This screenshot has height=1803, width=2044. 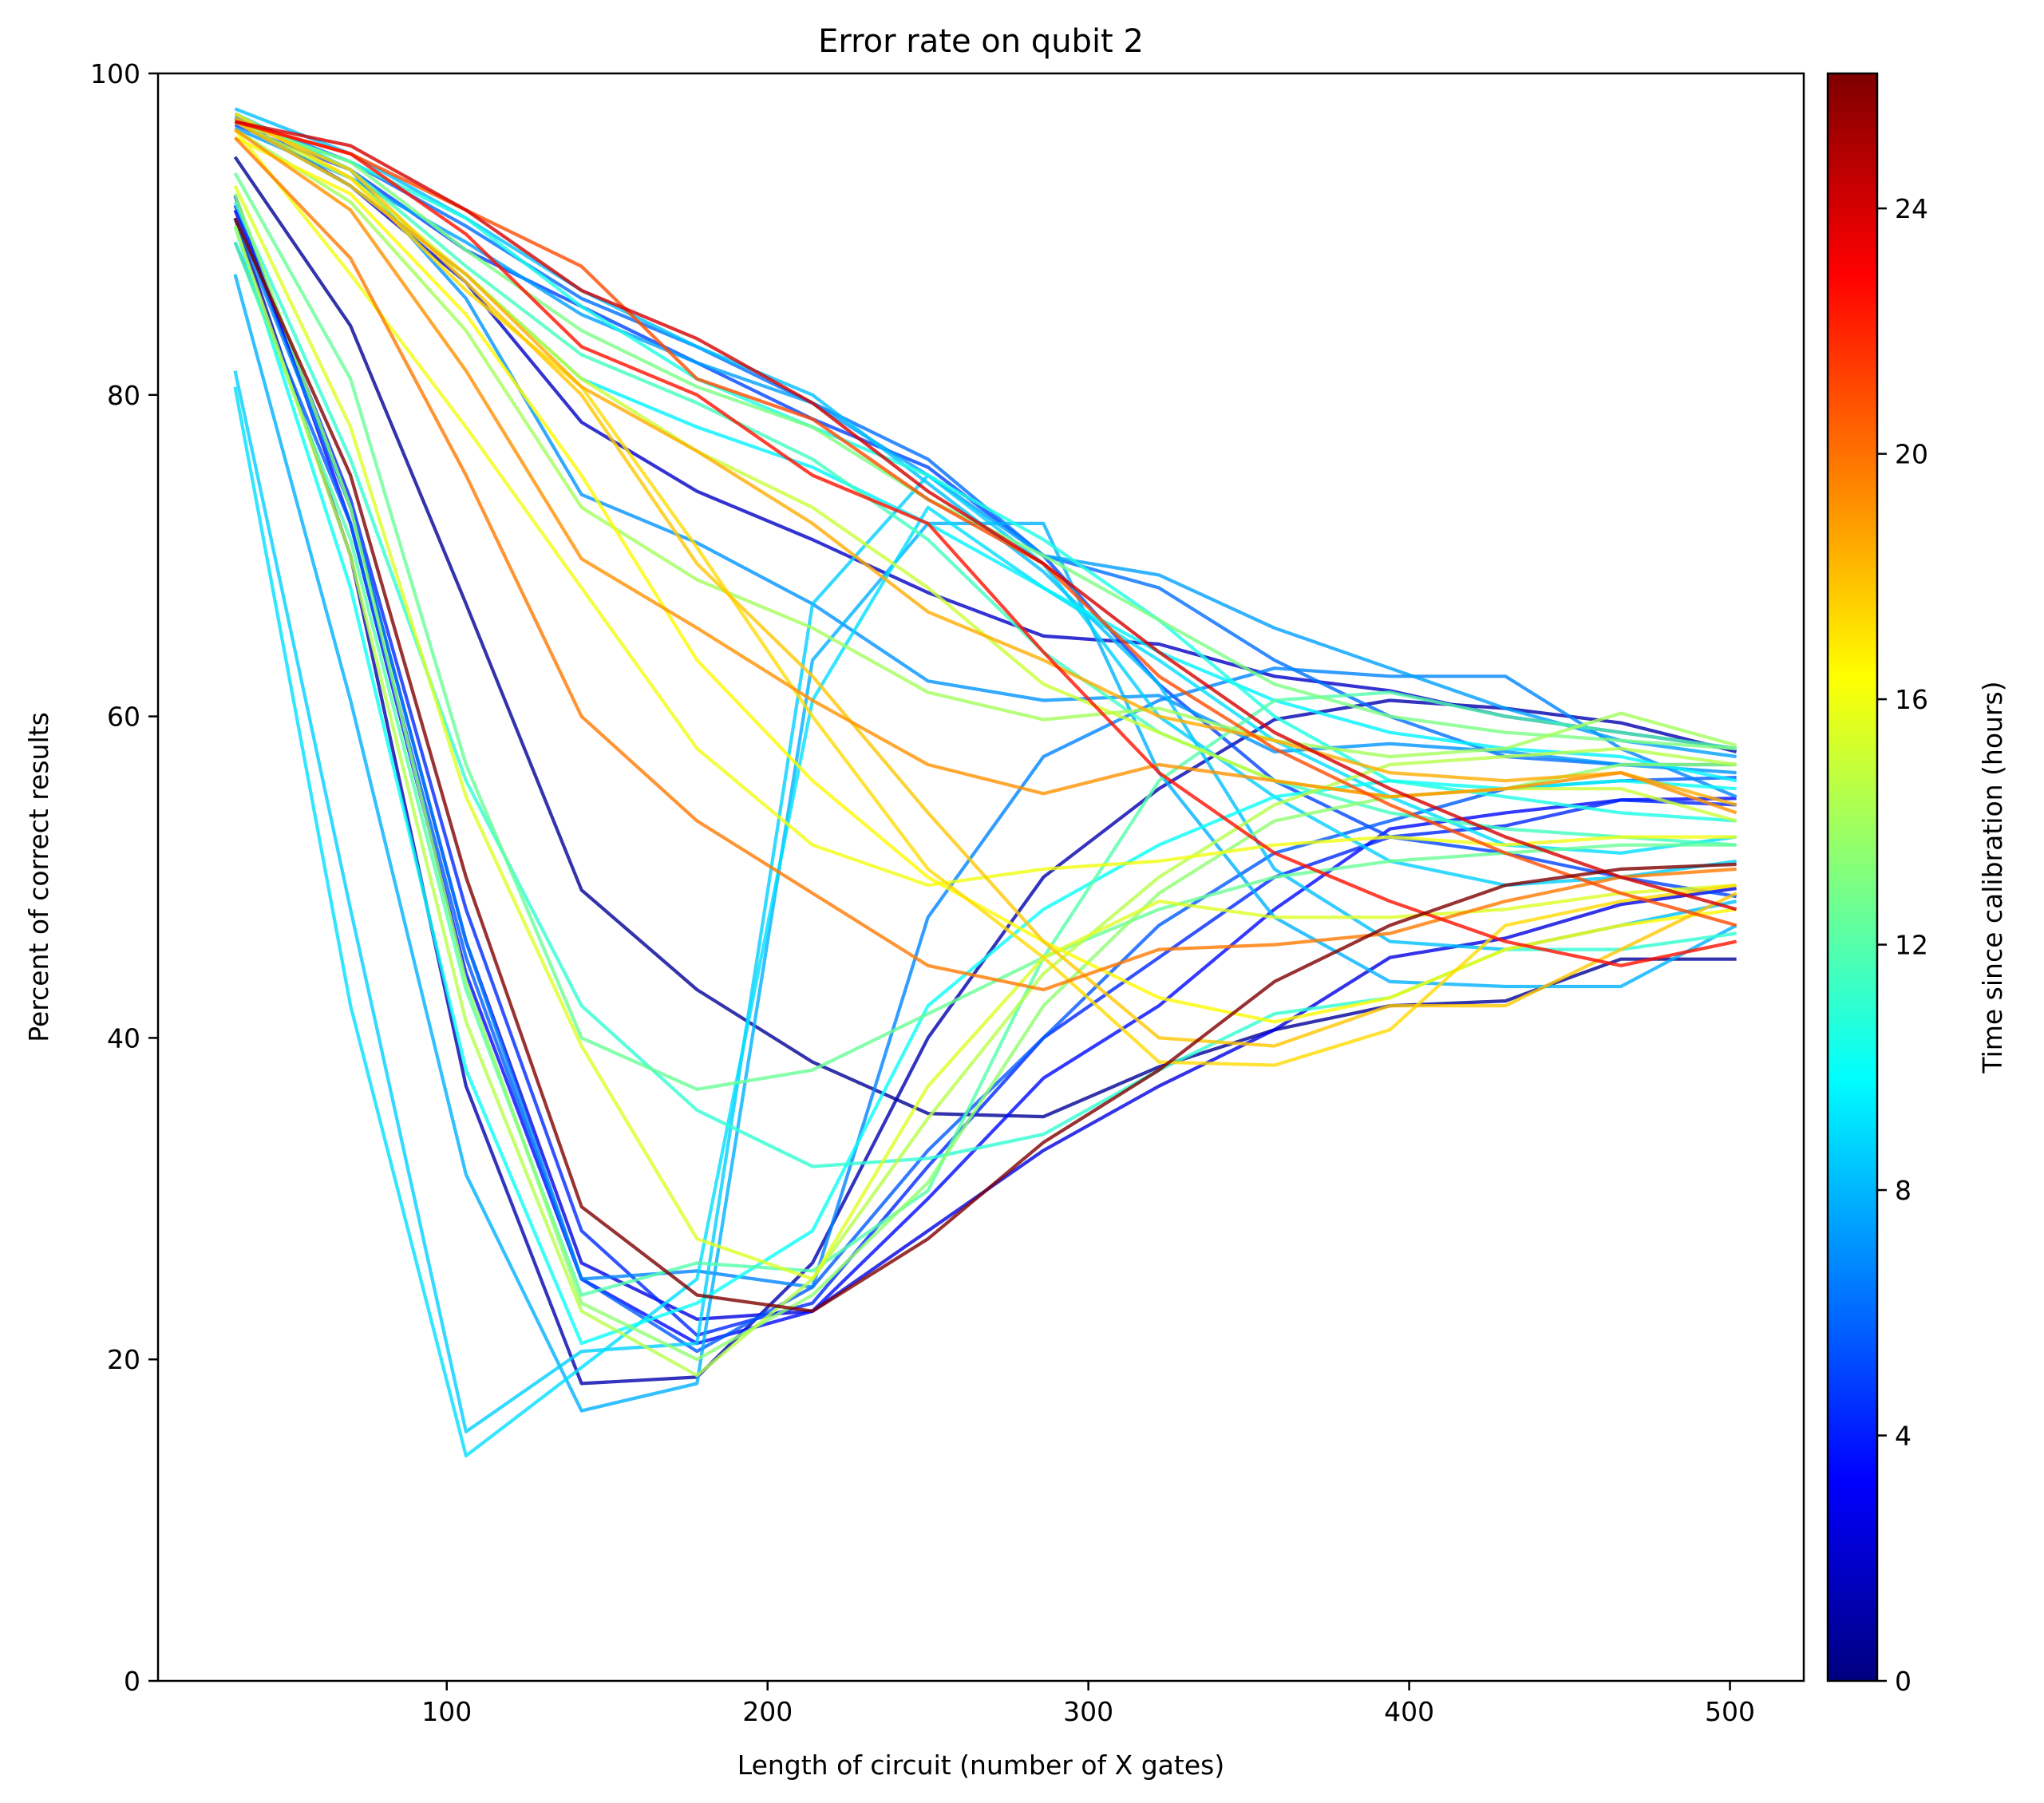 What do you see at coordinates (124, 877) in the screenshot?
I see `y-axis: 0 20 40 60 80 100` at bounding box center [124, 877].